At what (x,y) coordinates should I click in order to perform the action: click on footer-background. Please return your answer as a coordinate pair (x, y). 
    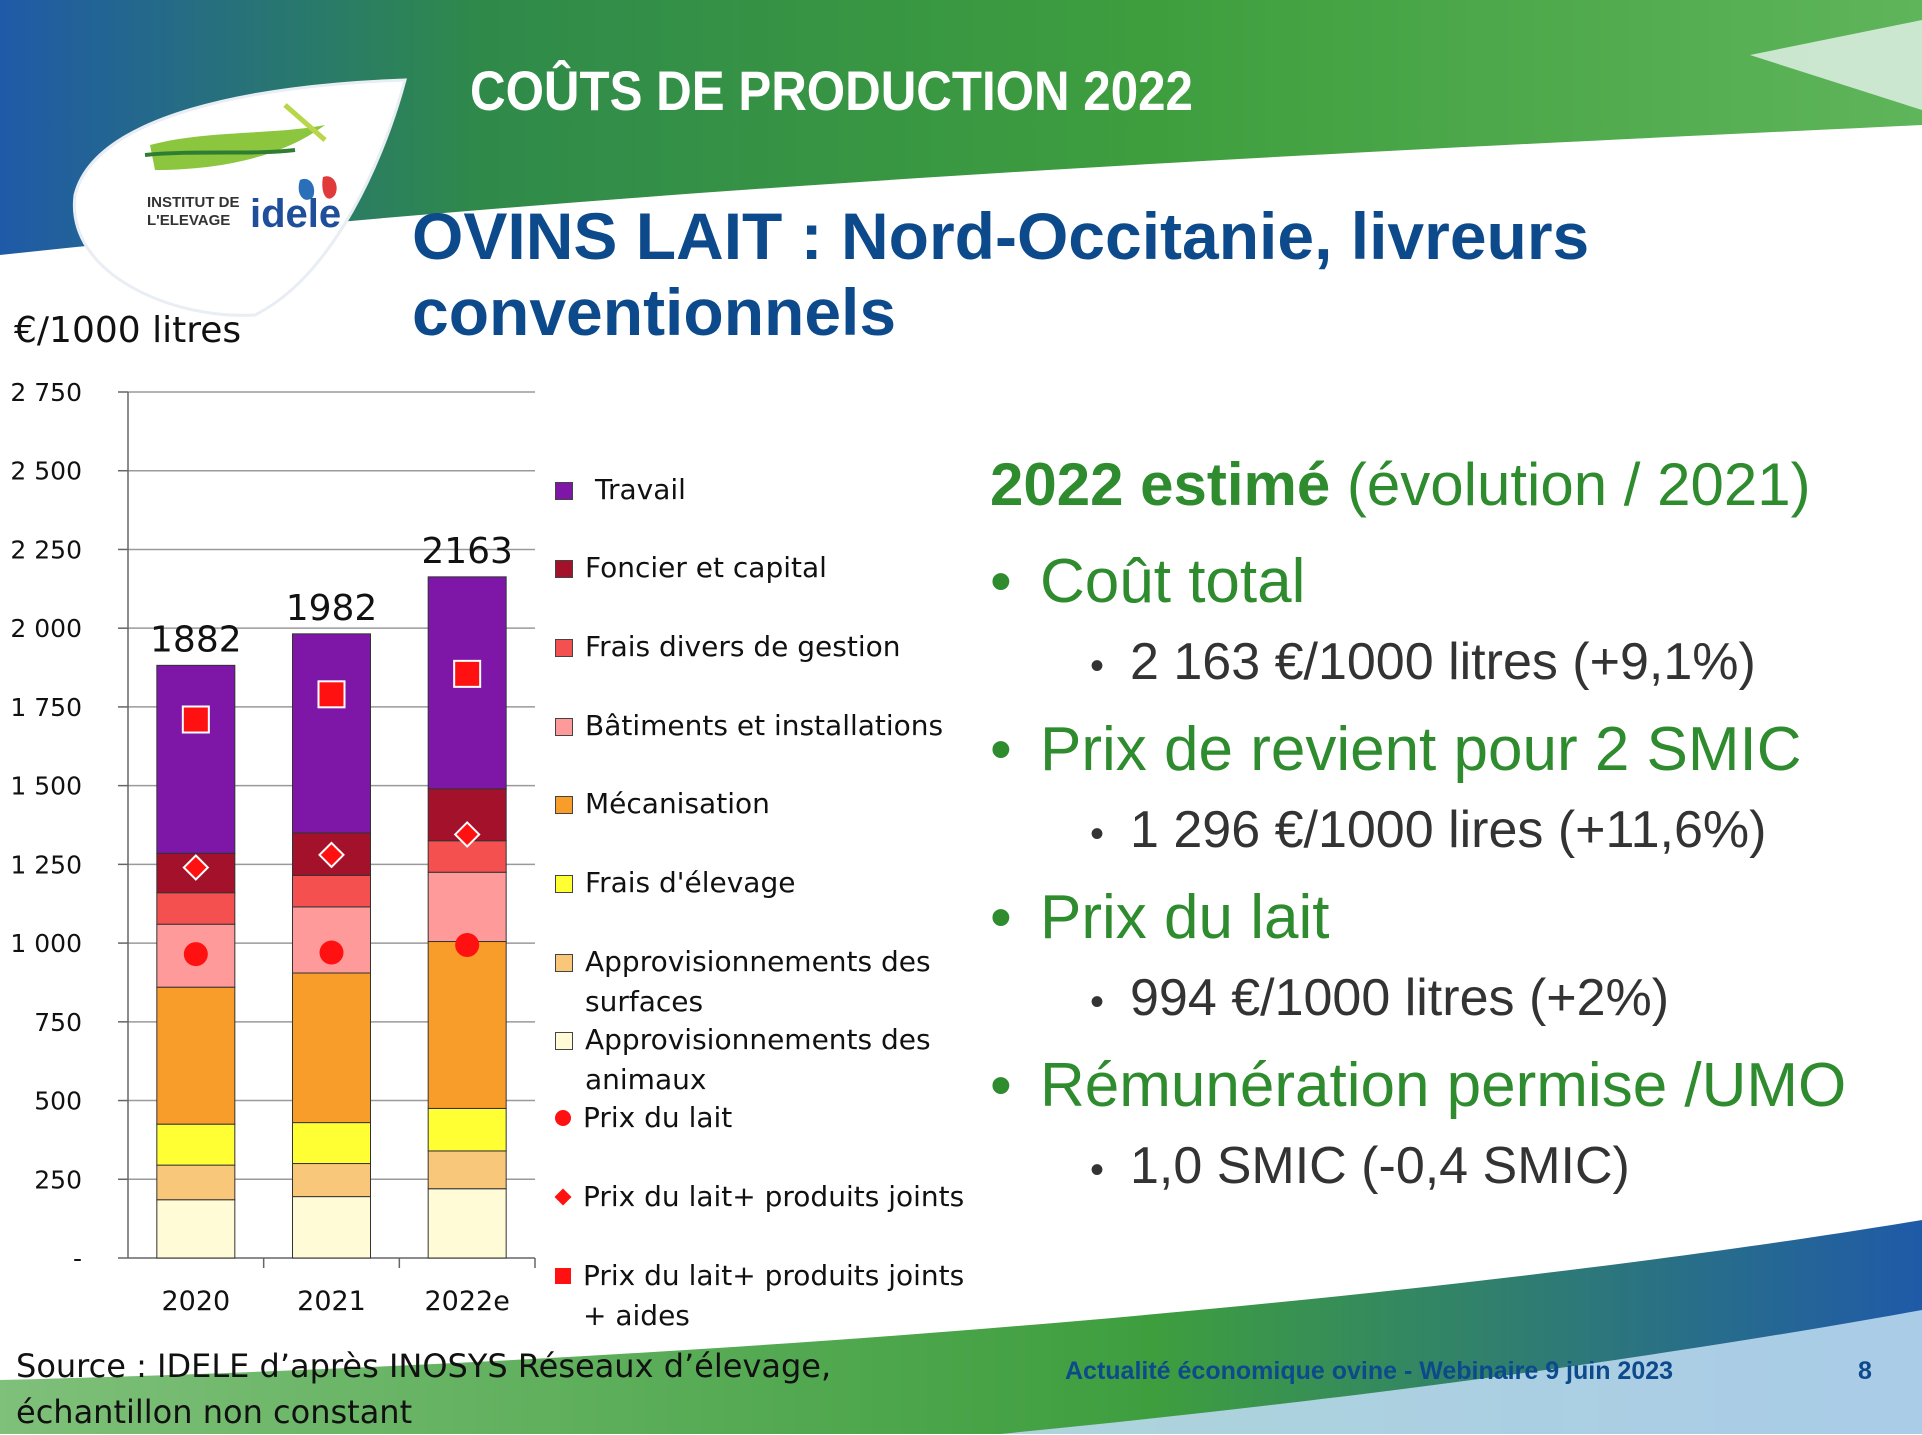
    Looking at the image, I should click on (961, 1327).